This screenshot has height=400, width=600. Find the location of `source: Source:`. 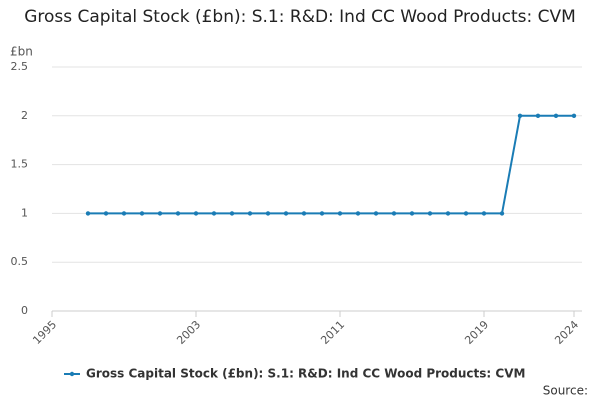

source: Source: is located at coordinates (565, 391).